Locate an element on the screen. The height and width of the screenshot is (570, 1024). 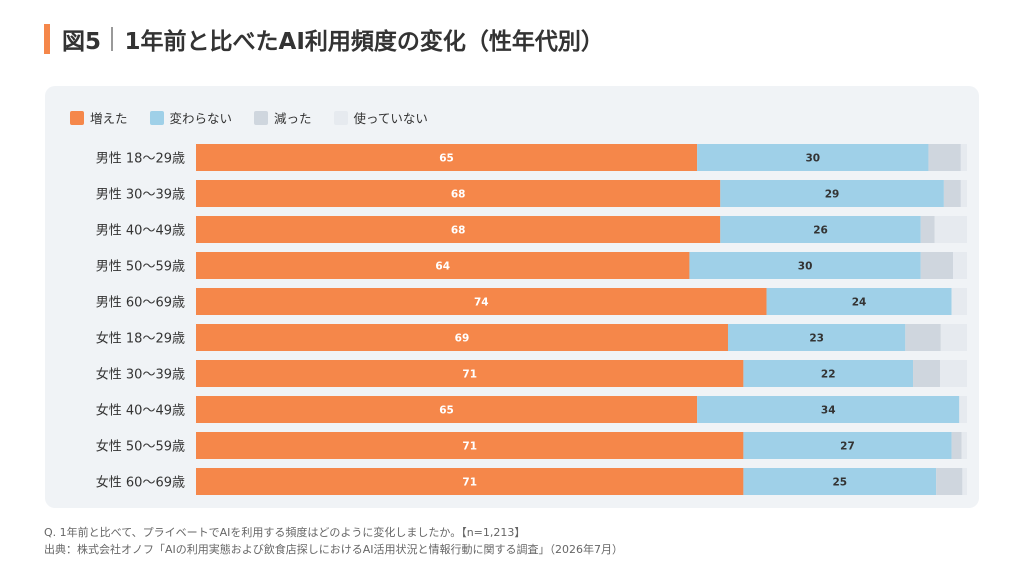
data-label-s0-4: 74 is located at coordinates (481, 303).